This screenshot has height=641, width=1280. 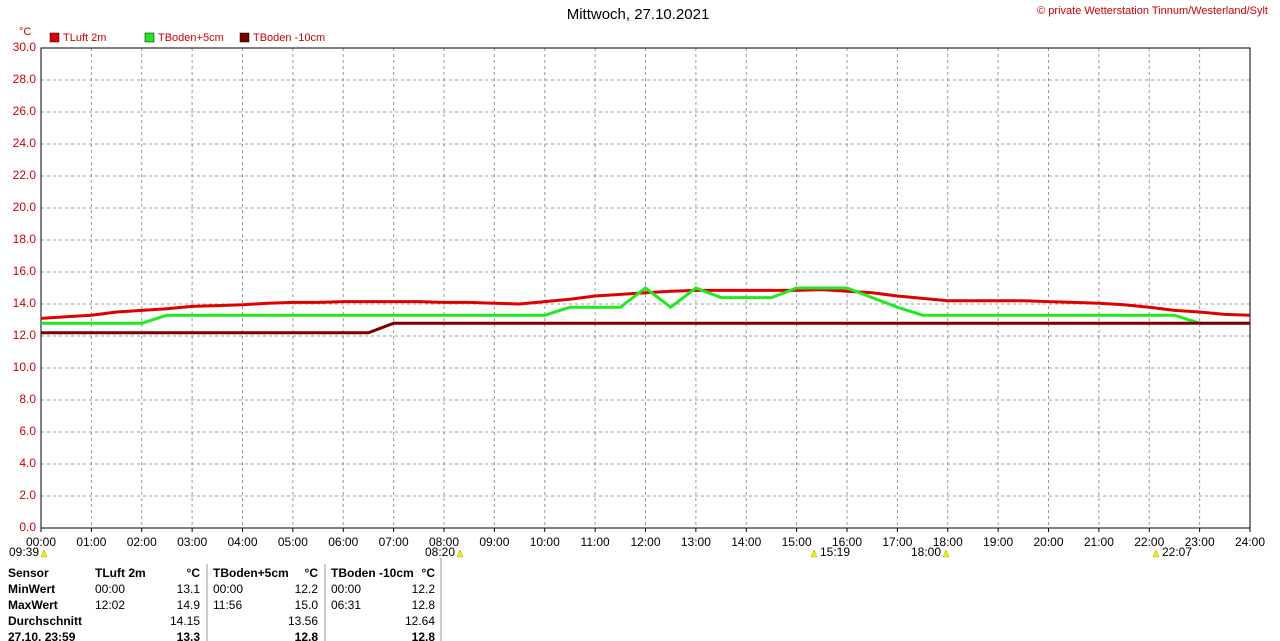 What do you see at coordinates (33, 605) in the screenshot?
I see `table-cell: MaxWert` at bounding box center [33, 605].